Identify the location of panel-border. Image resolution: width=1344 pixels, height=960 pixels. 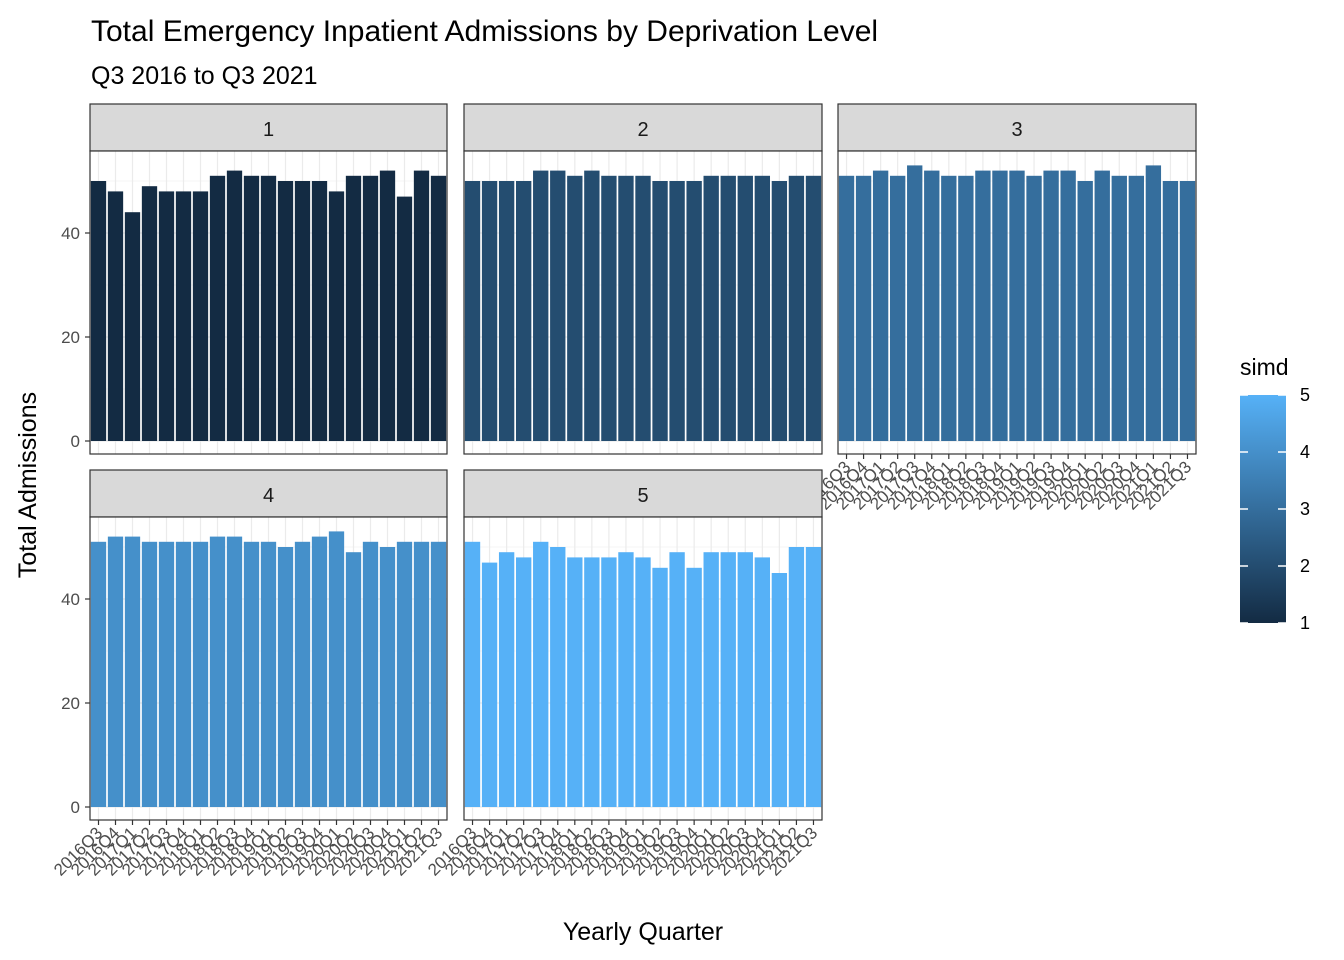
(643, 302).